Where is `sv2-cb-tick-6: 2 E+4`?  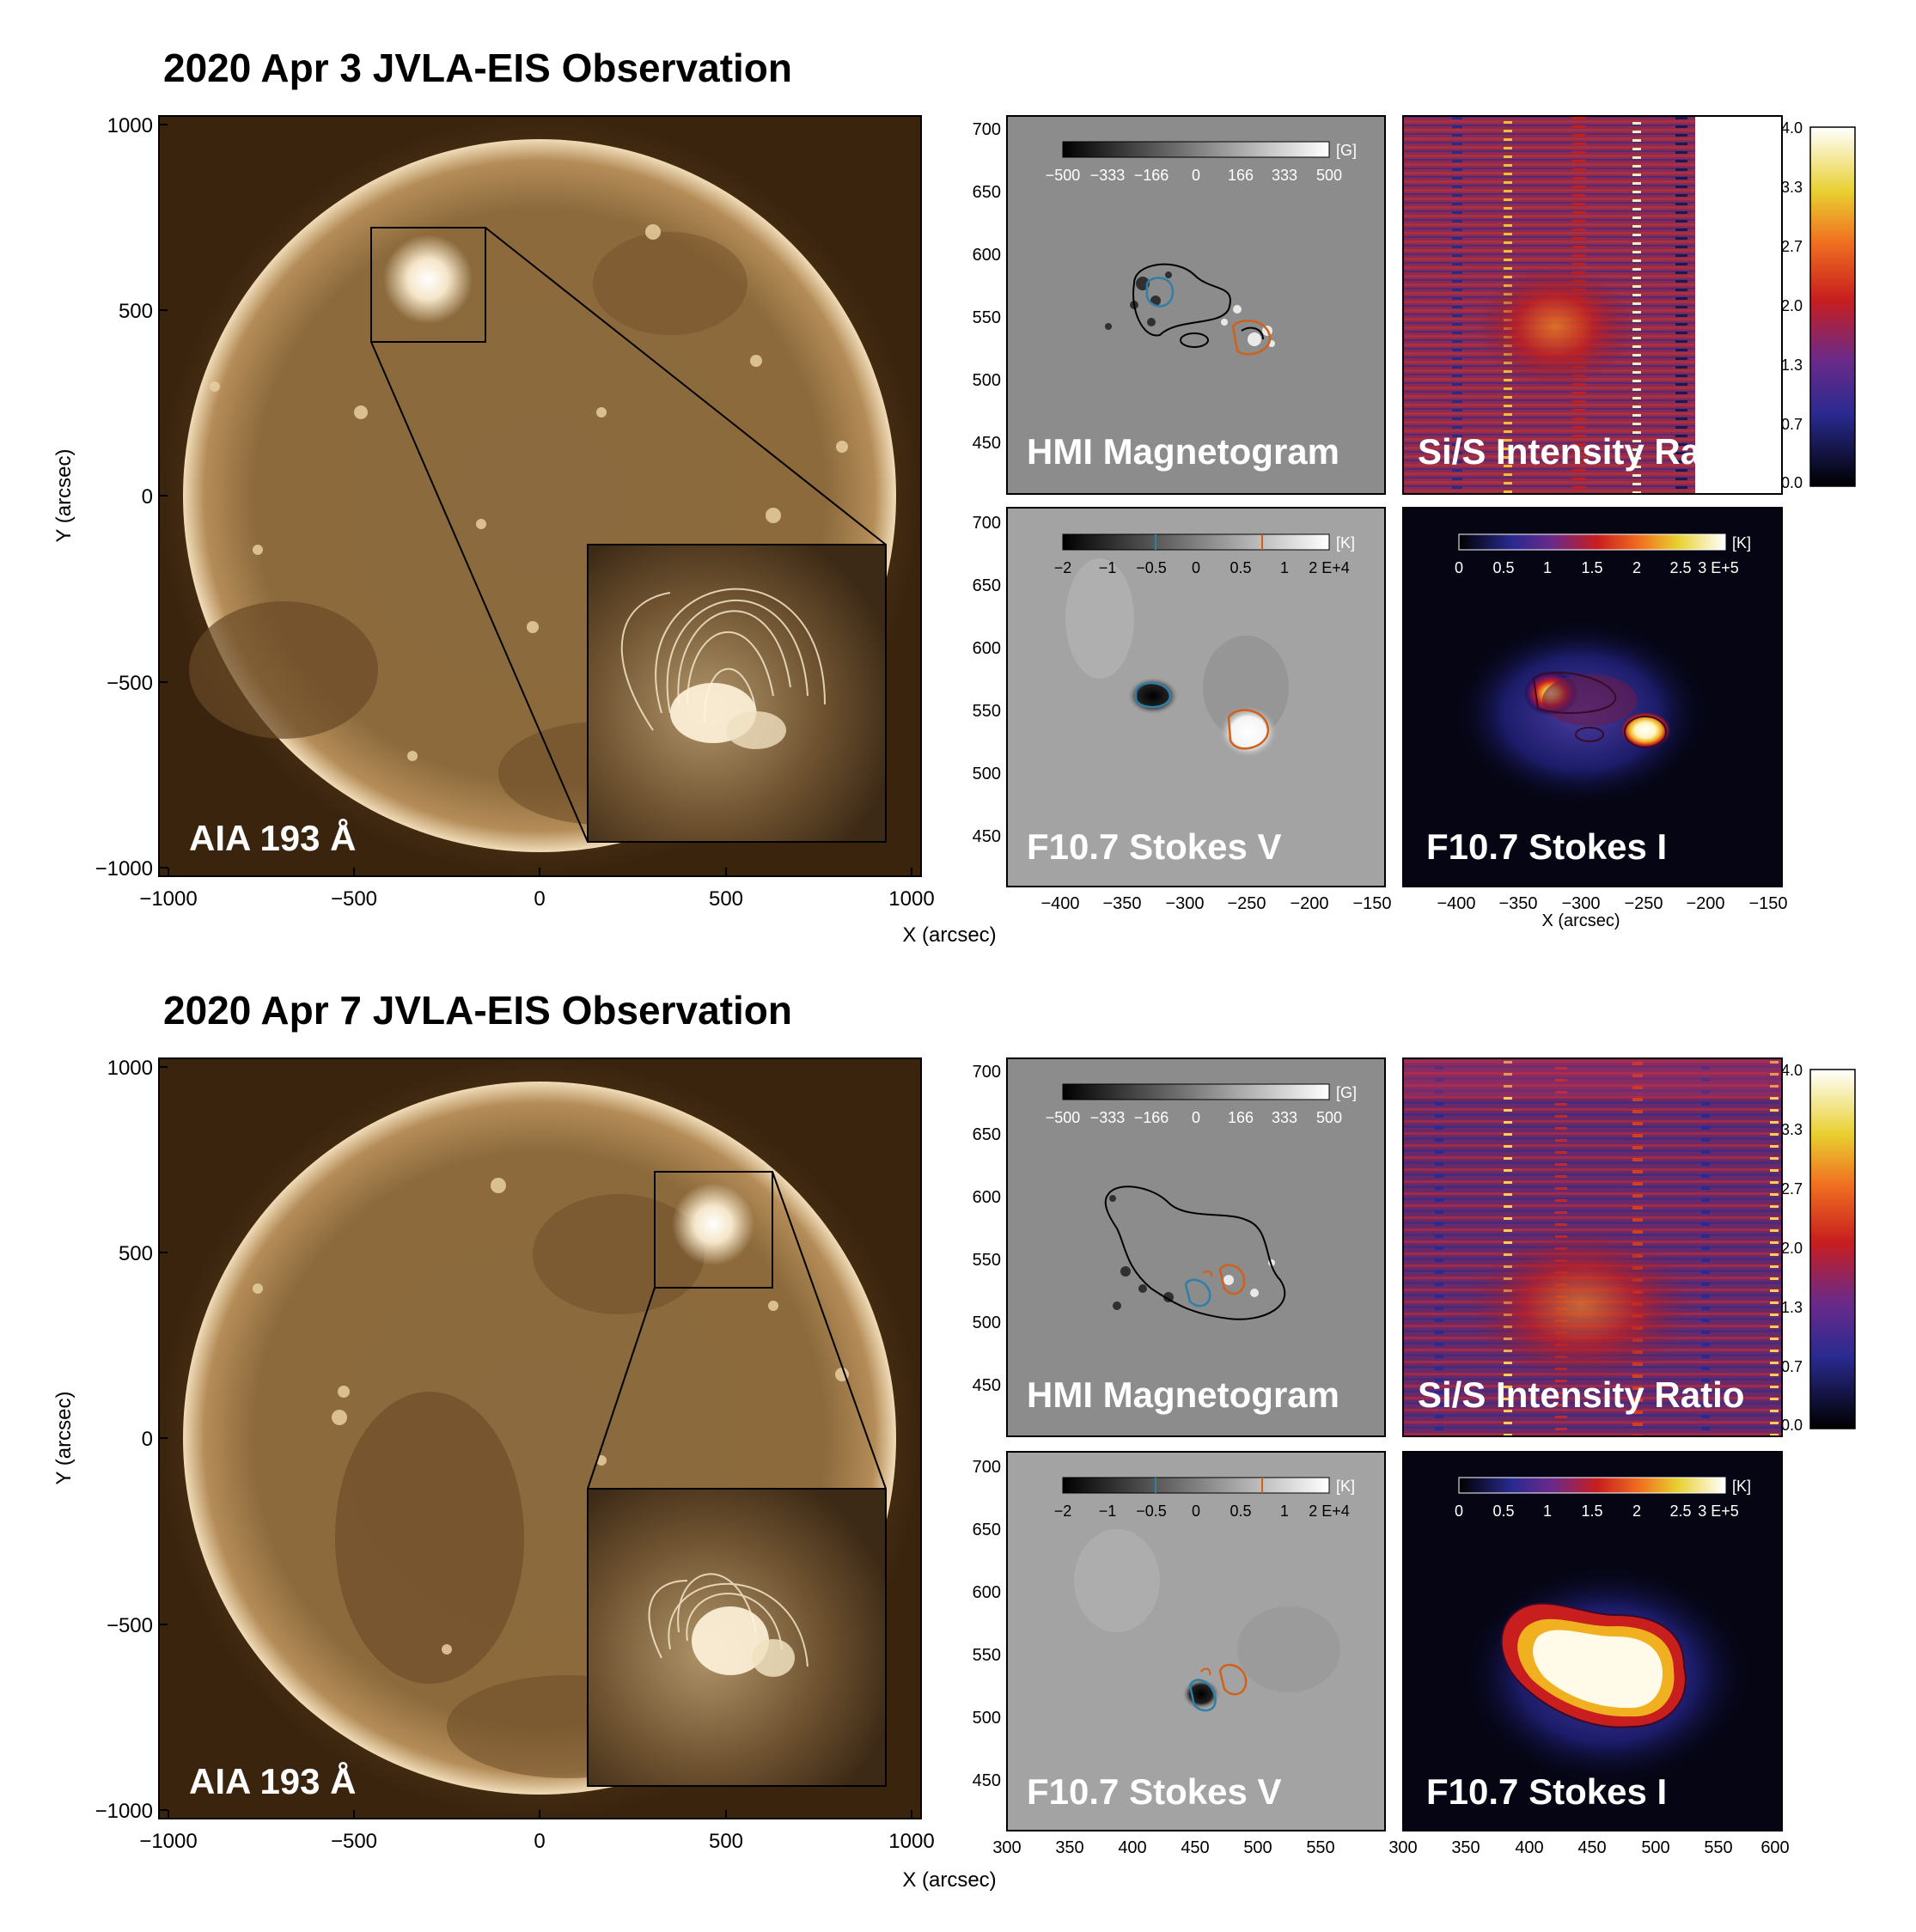
sv2-cb-tick-6: 2 E+4 is located at coordinates (1329, 1511).